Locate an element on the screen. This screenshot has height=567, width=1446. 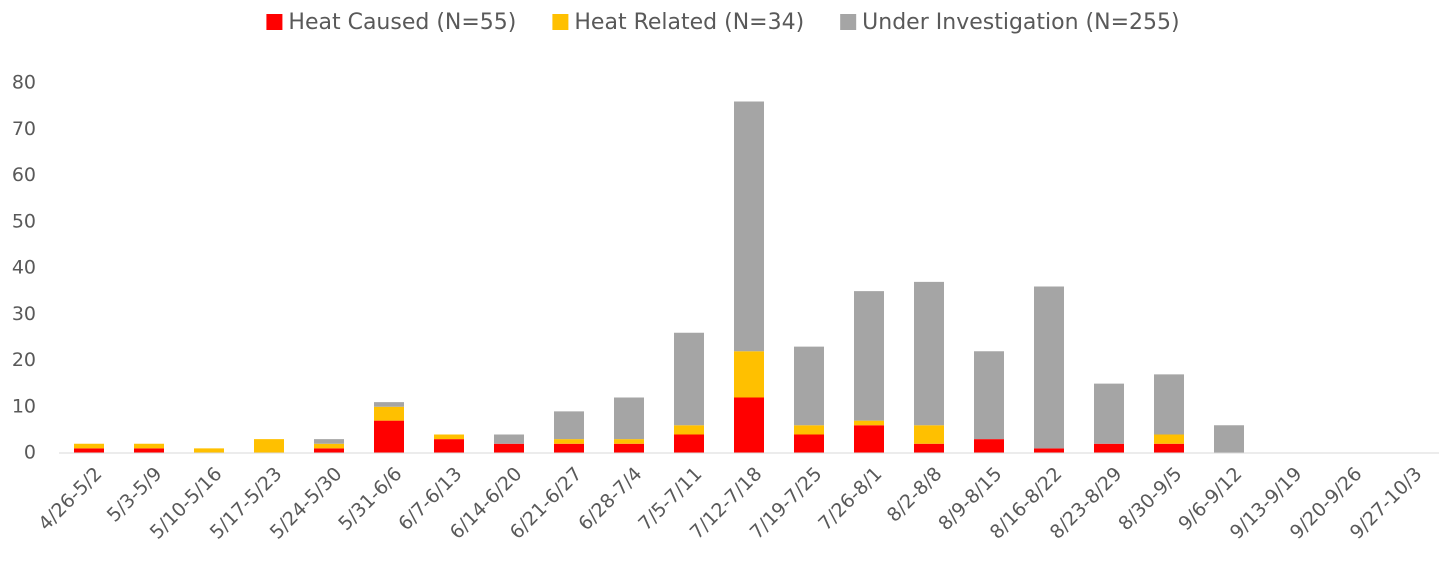
legend-label: Heat Related (N=34) is located at coordinates (689, 22).